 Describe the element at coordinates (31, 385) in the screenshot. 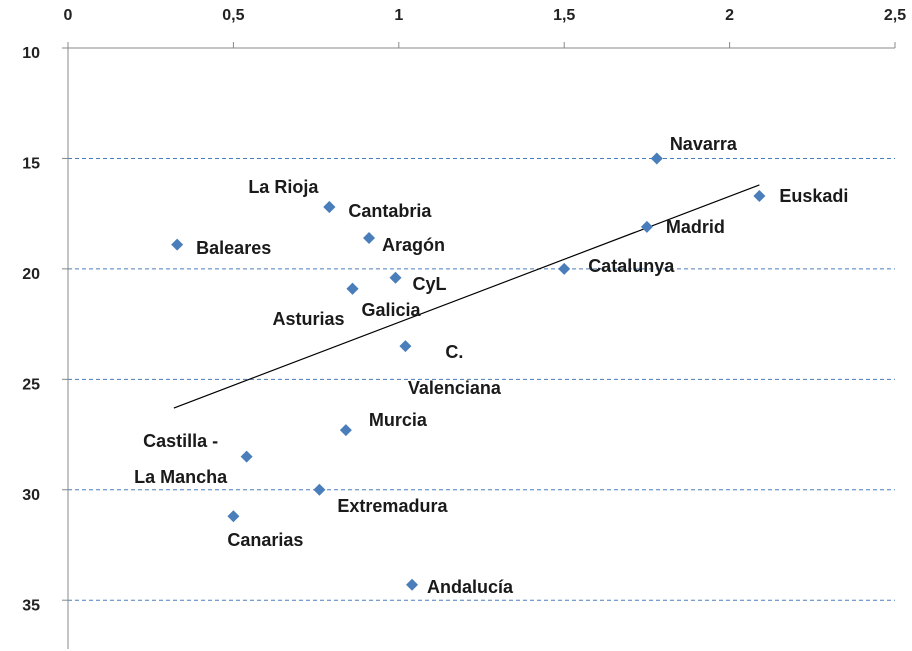

I see `y-tick-label: 25` at that location.